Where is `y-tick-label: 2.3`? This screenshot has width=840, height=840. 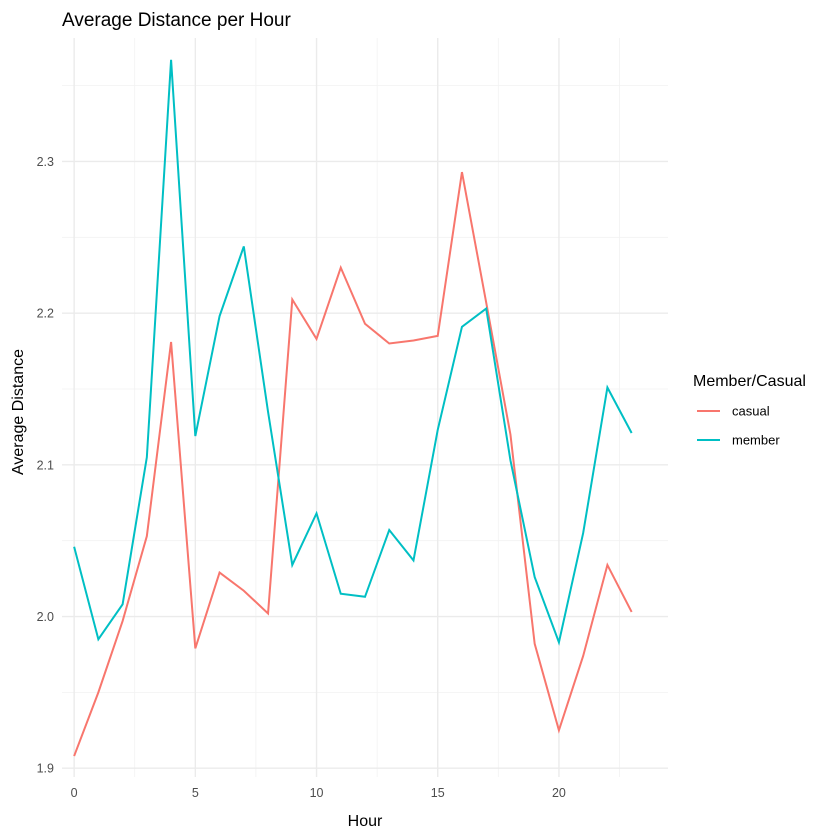
y-tick-label: 2.3 is located at coordinates (45, 162).